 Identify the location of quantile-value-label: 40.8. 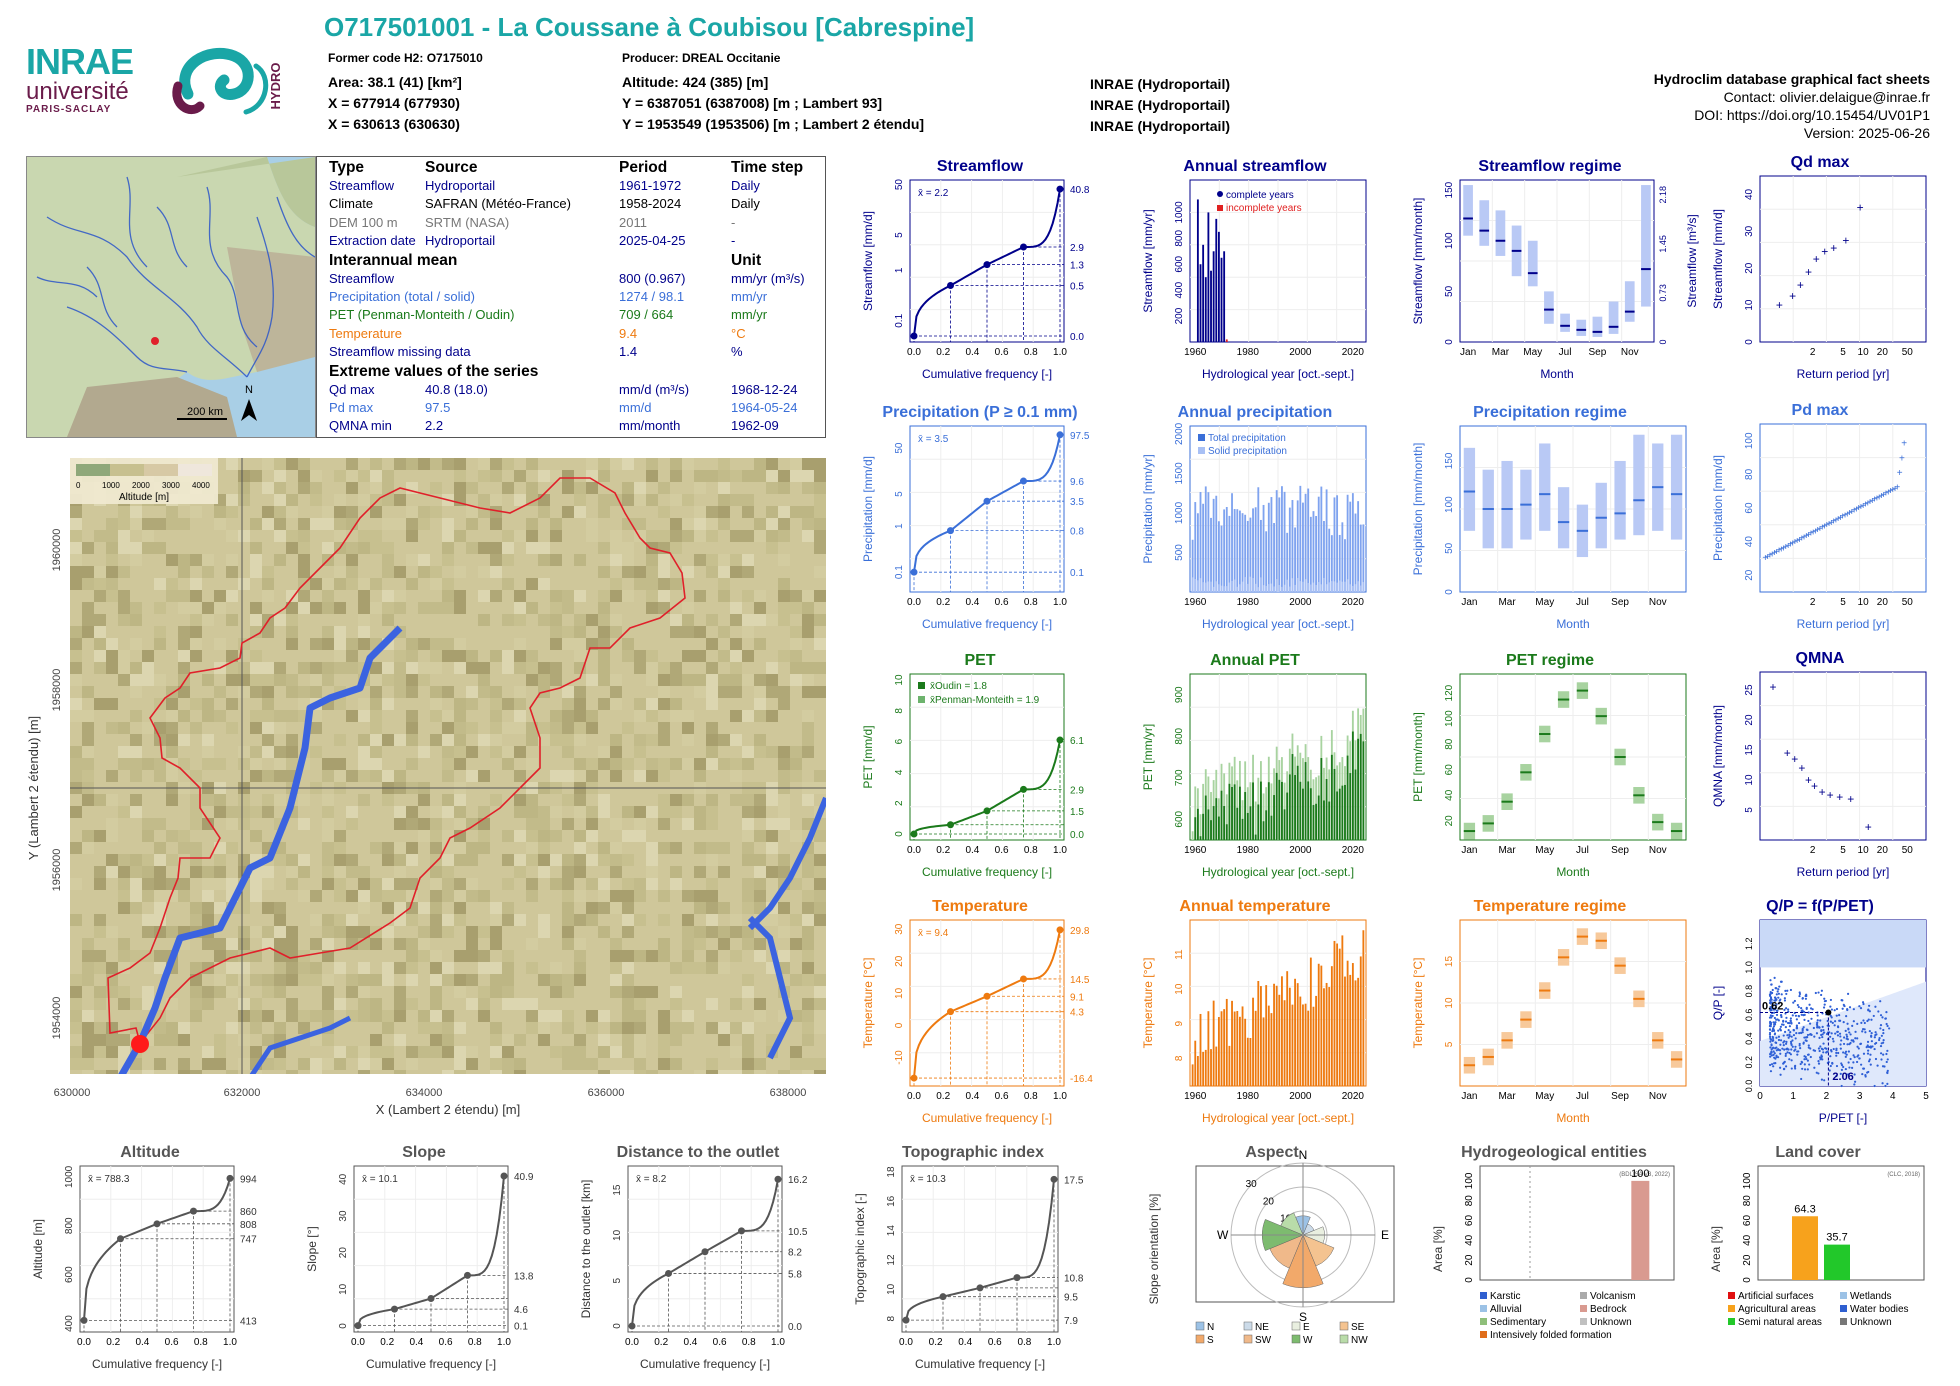
(1080, 190).